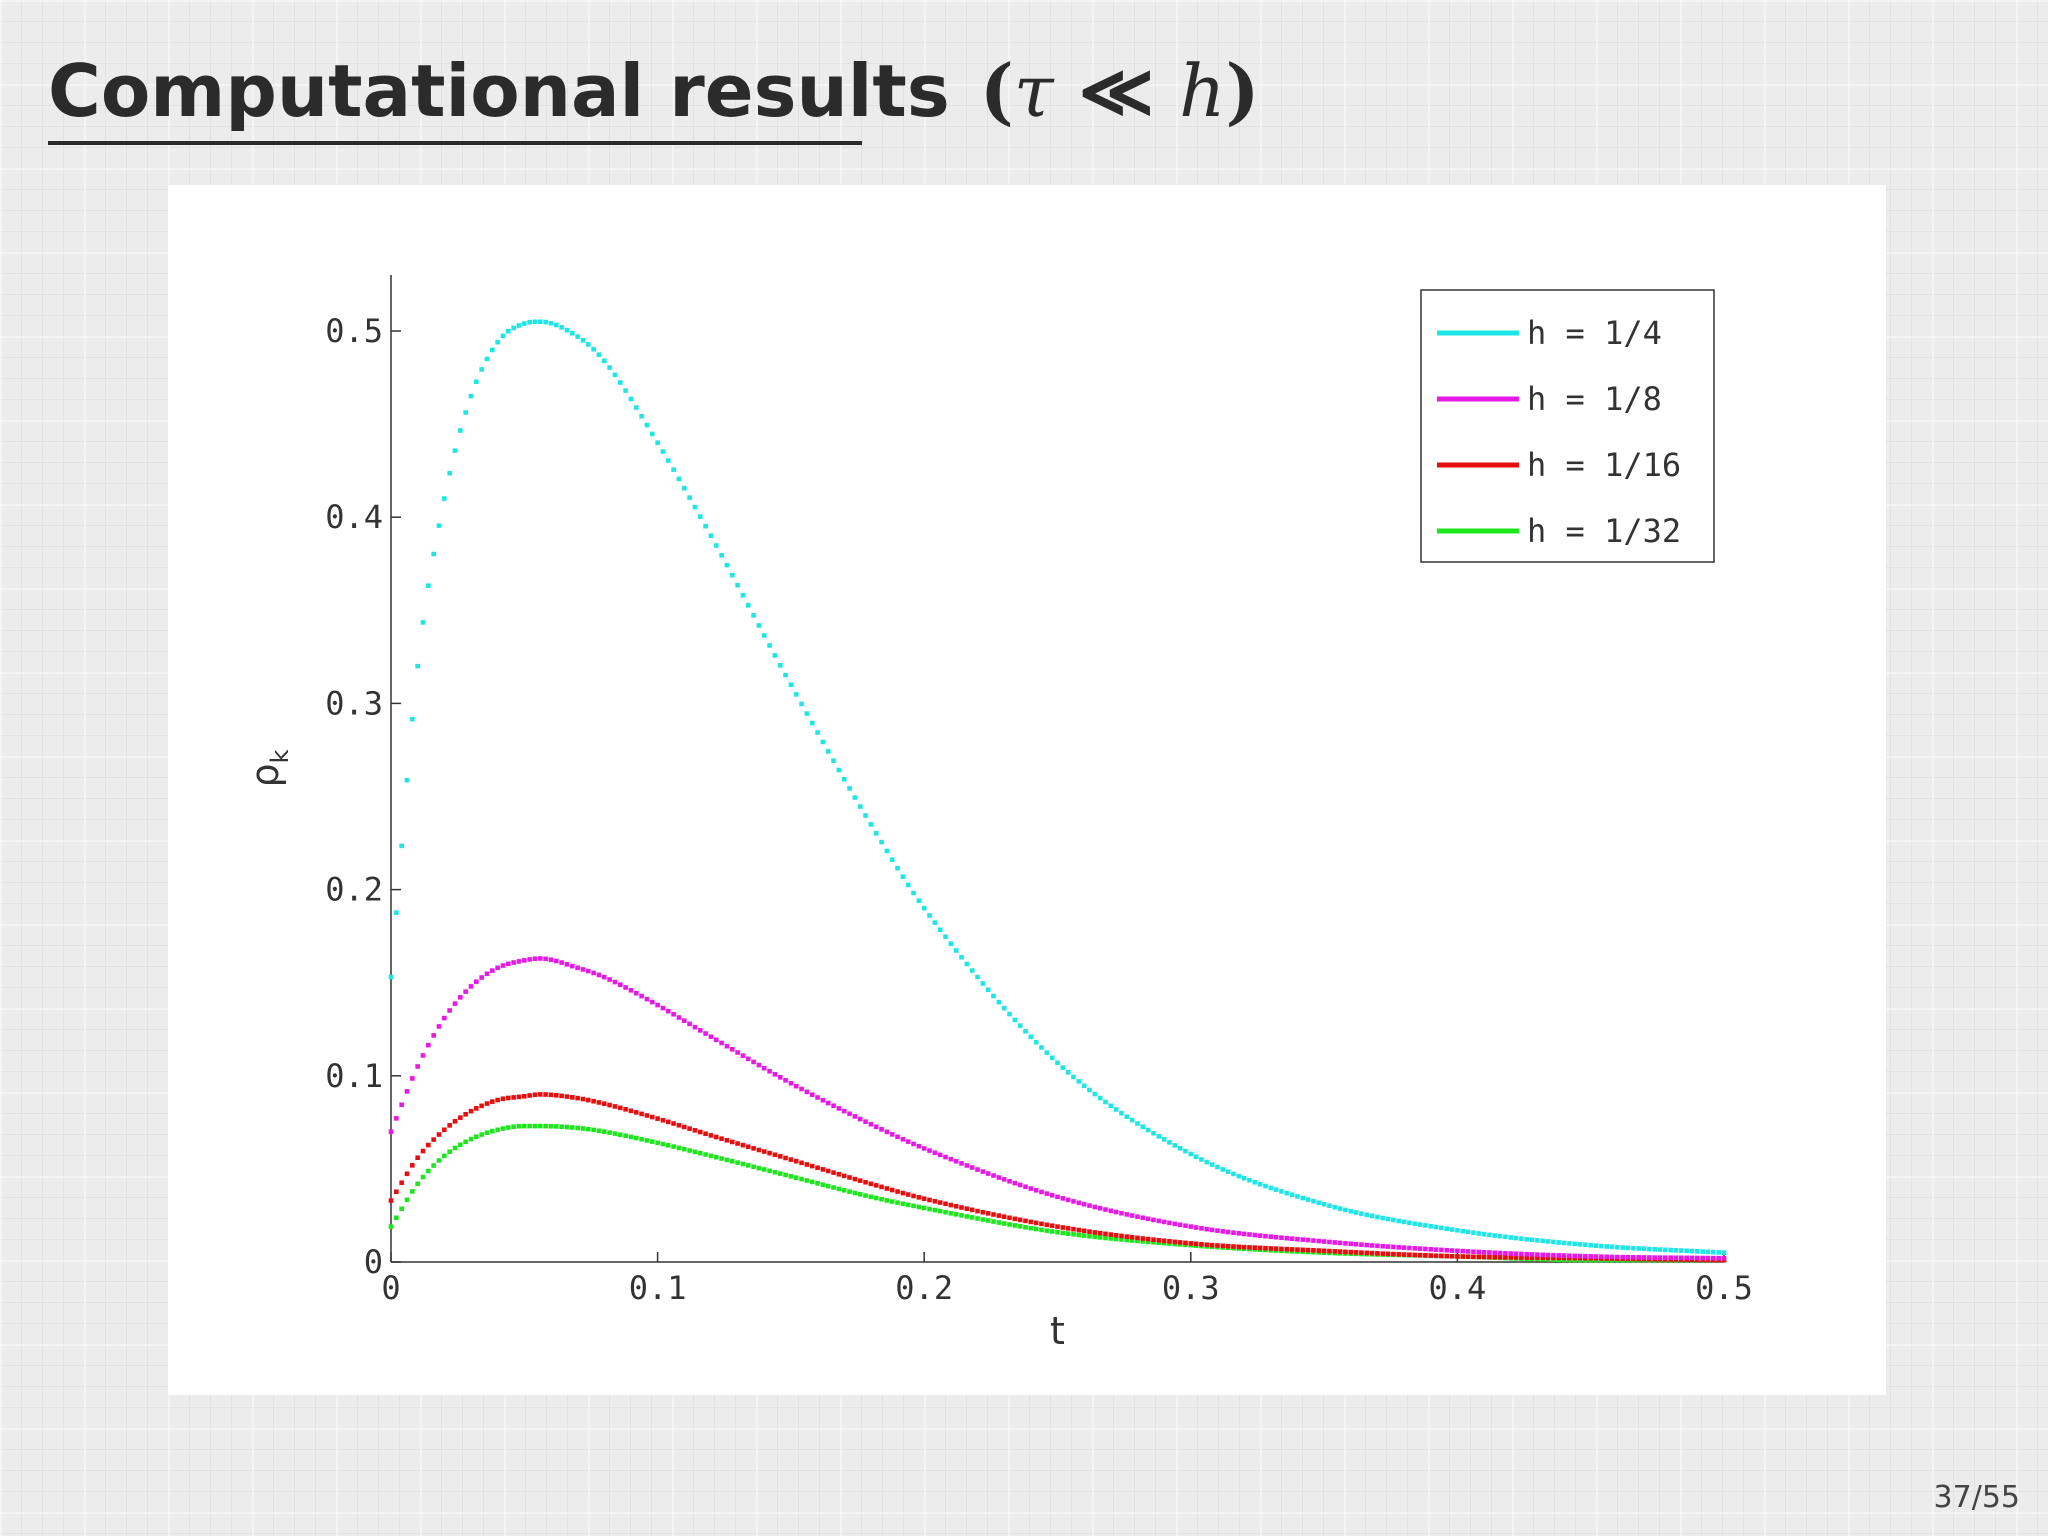  I want to click on title-math-open: (, so click(996, 90).